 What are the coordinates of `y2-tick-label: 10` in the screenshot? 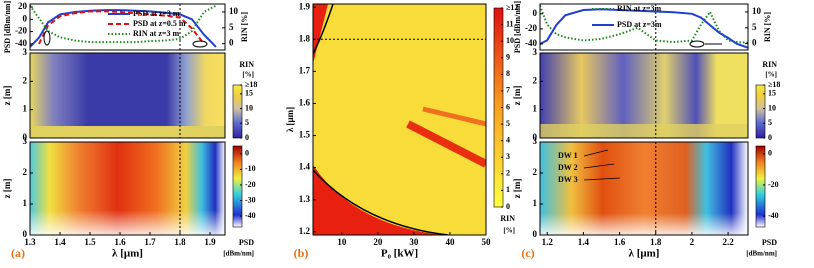 It's located at (757, 11).